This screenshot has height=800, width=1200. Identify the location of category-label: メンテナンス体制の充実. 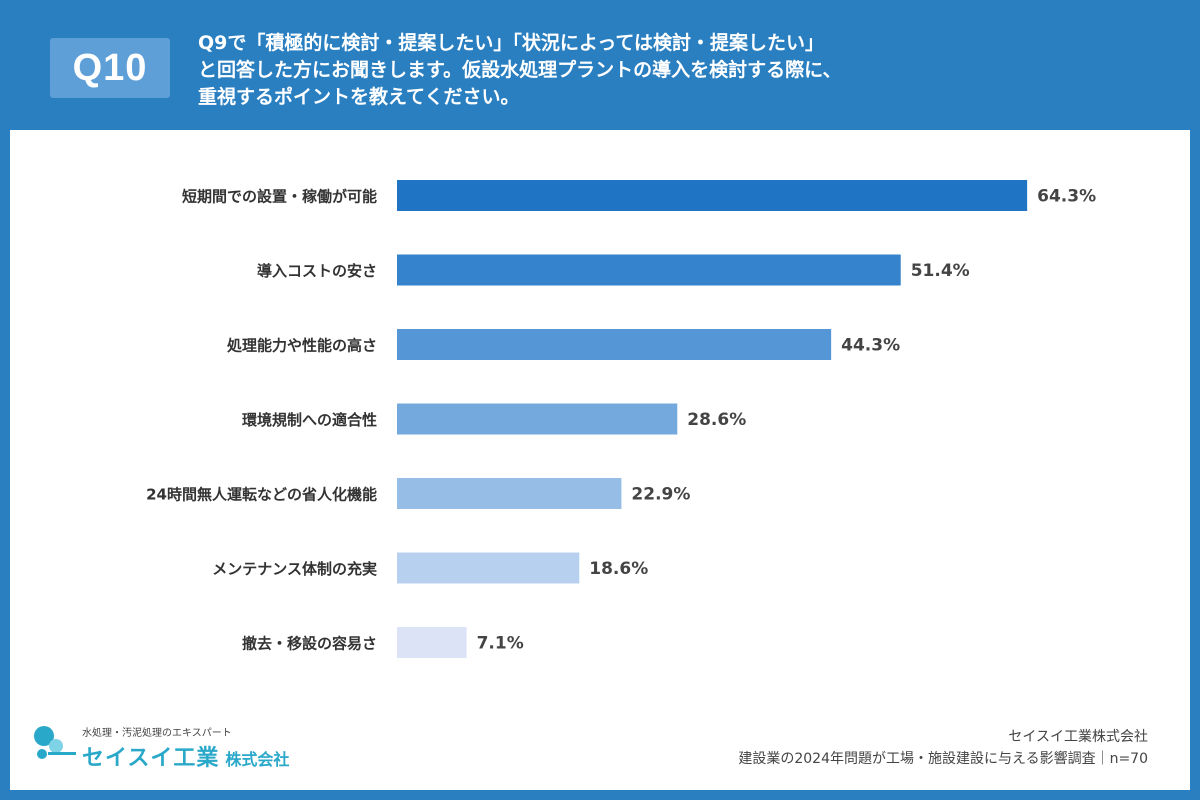
(294, 569).